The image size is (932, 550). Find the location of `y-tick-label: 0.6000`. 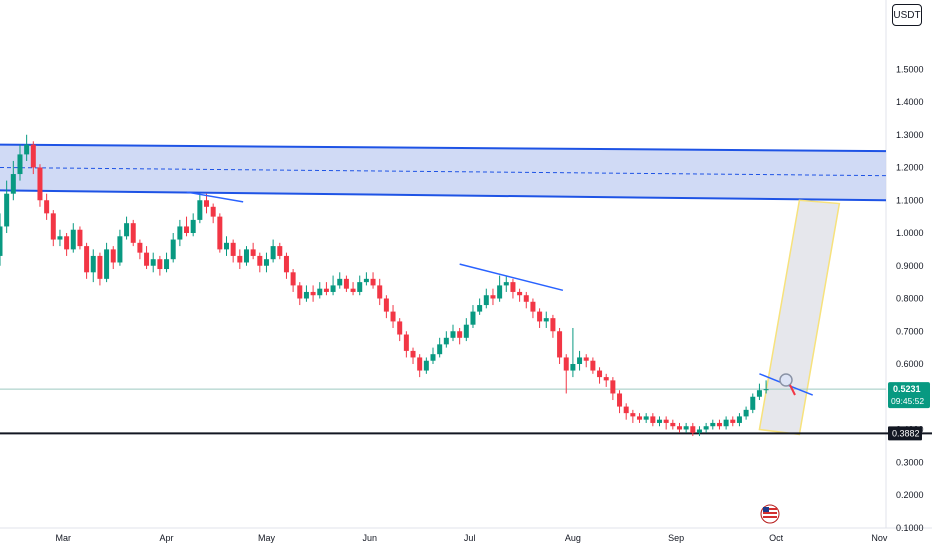

y-tick-label: 0.6000 is located at coordinates (910, 364).